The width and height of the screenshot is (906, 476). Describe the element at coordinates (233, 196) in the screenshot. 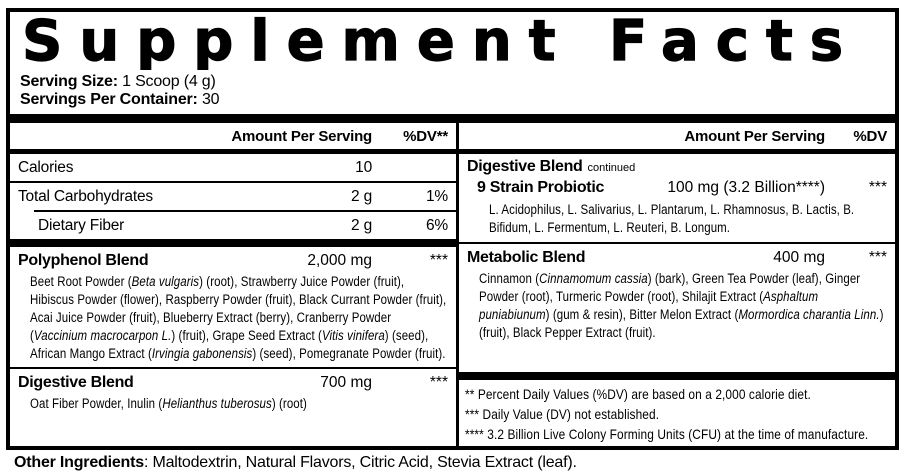

I see `total-carbohydrates-row: Total Carbohydrates 2 g 1%` at that location.